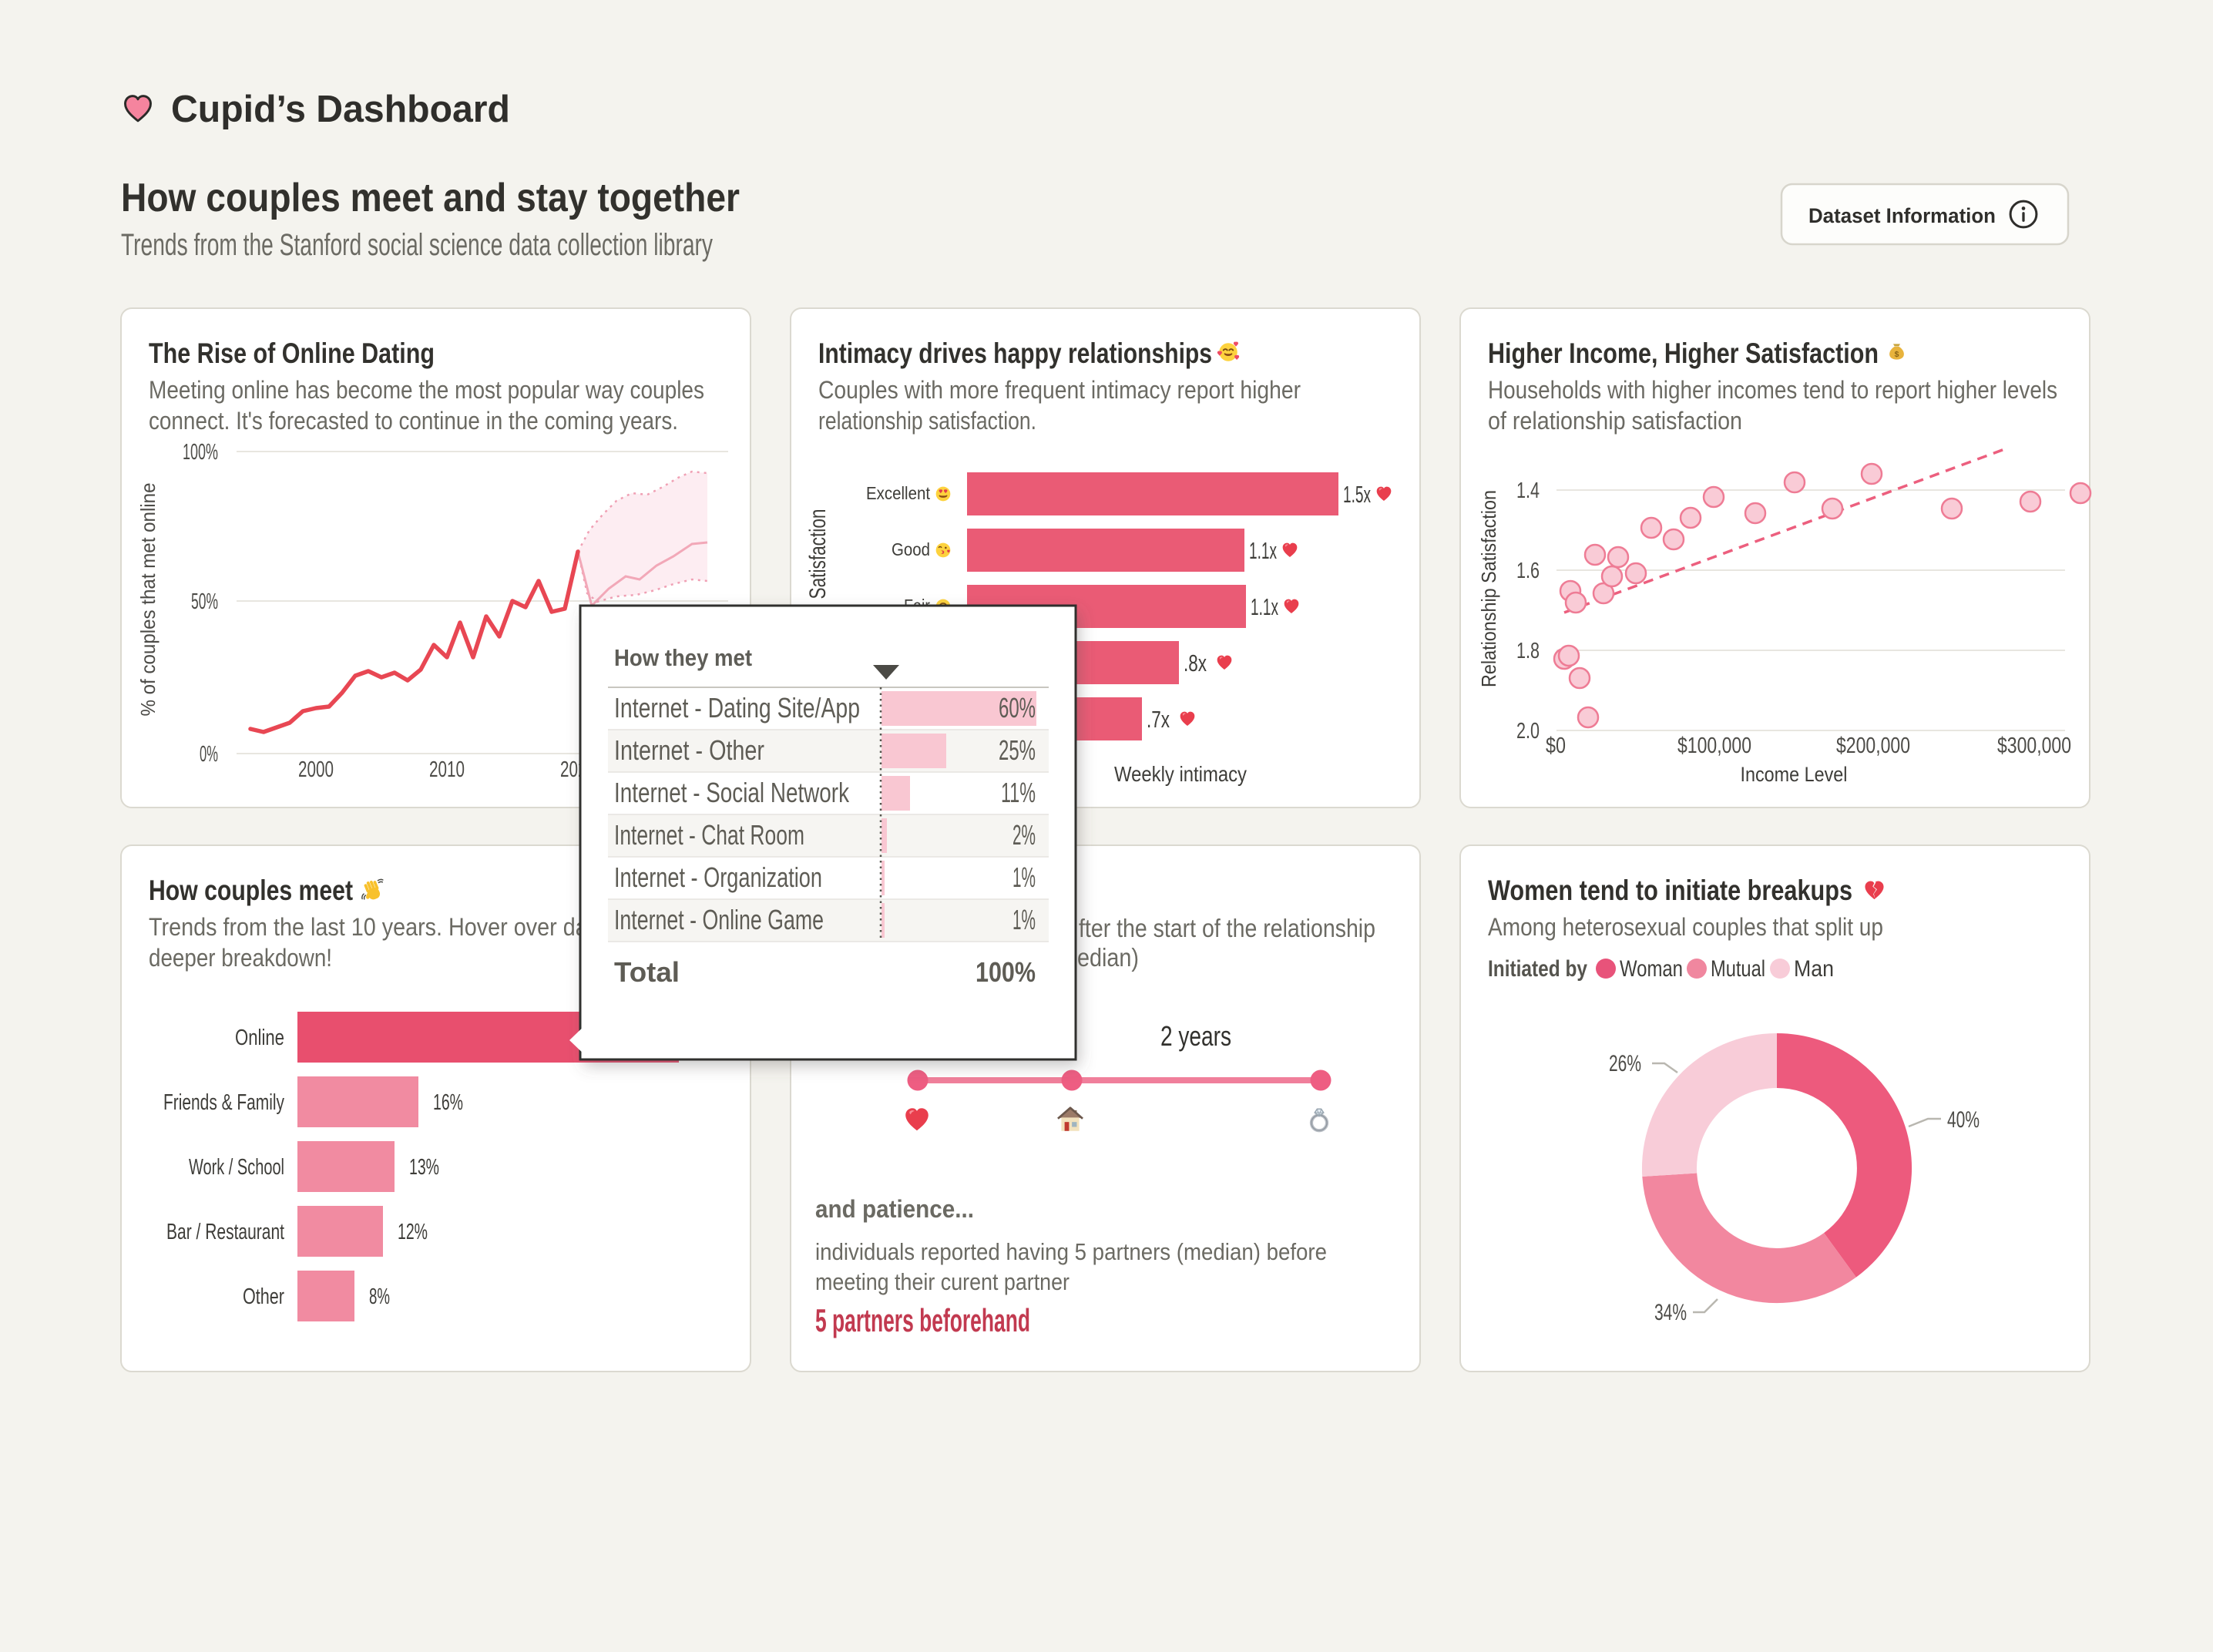 The image size is (2213, 1652). Describe the element at coordinates (316, 769) in the screenshot. I see `svg-text: 2000` at that location.